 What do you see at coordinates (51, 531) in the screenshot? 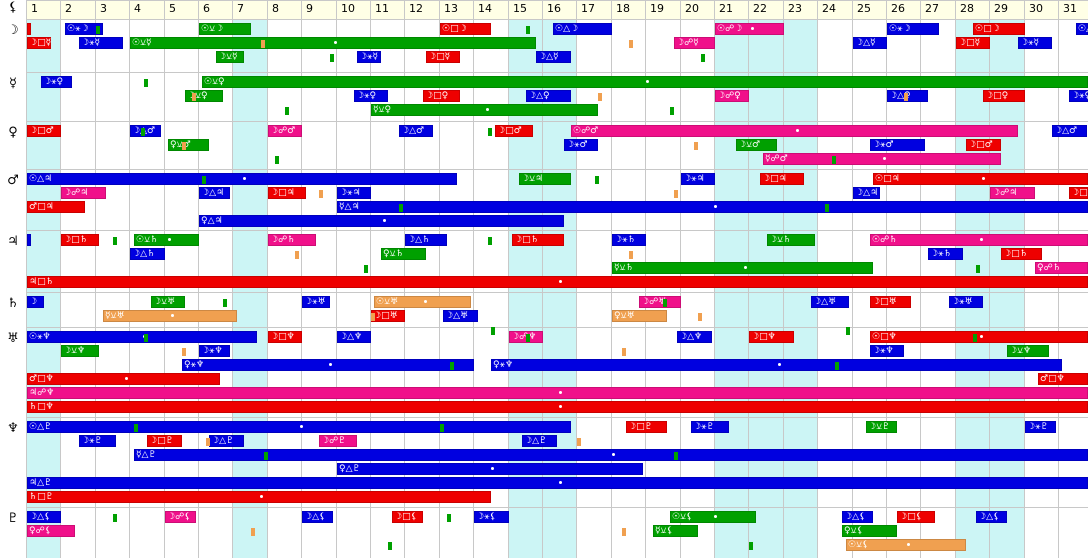
I see `aspect-bar: ♀☍⚸` at bounding box center [51, 531].